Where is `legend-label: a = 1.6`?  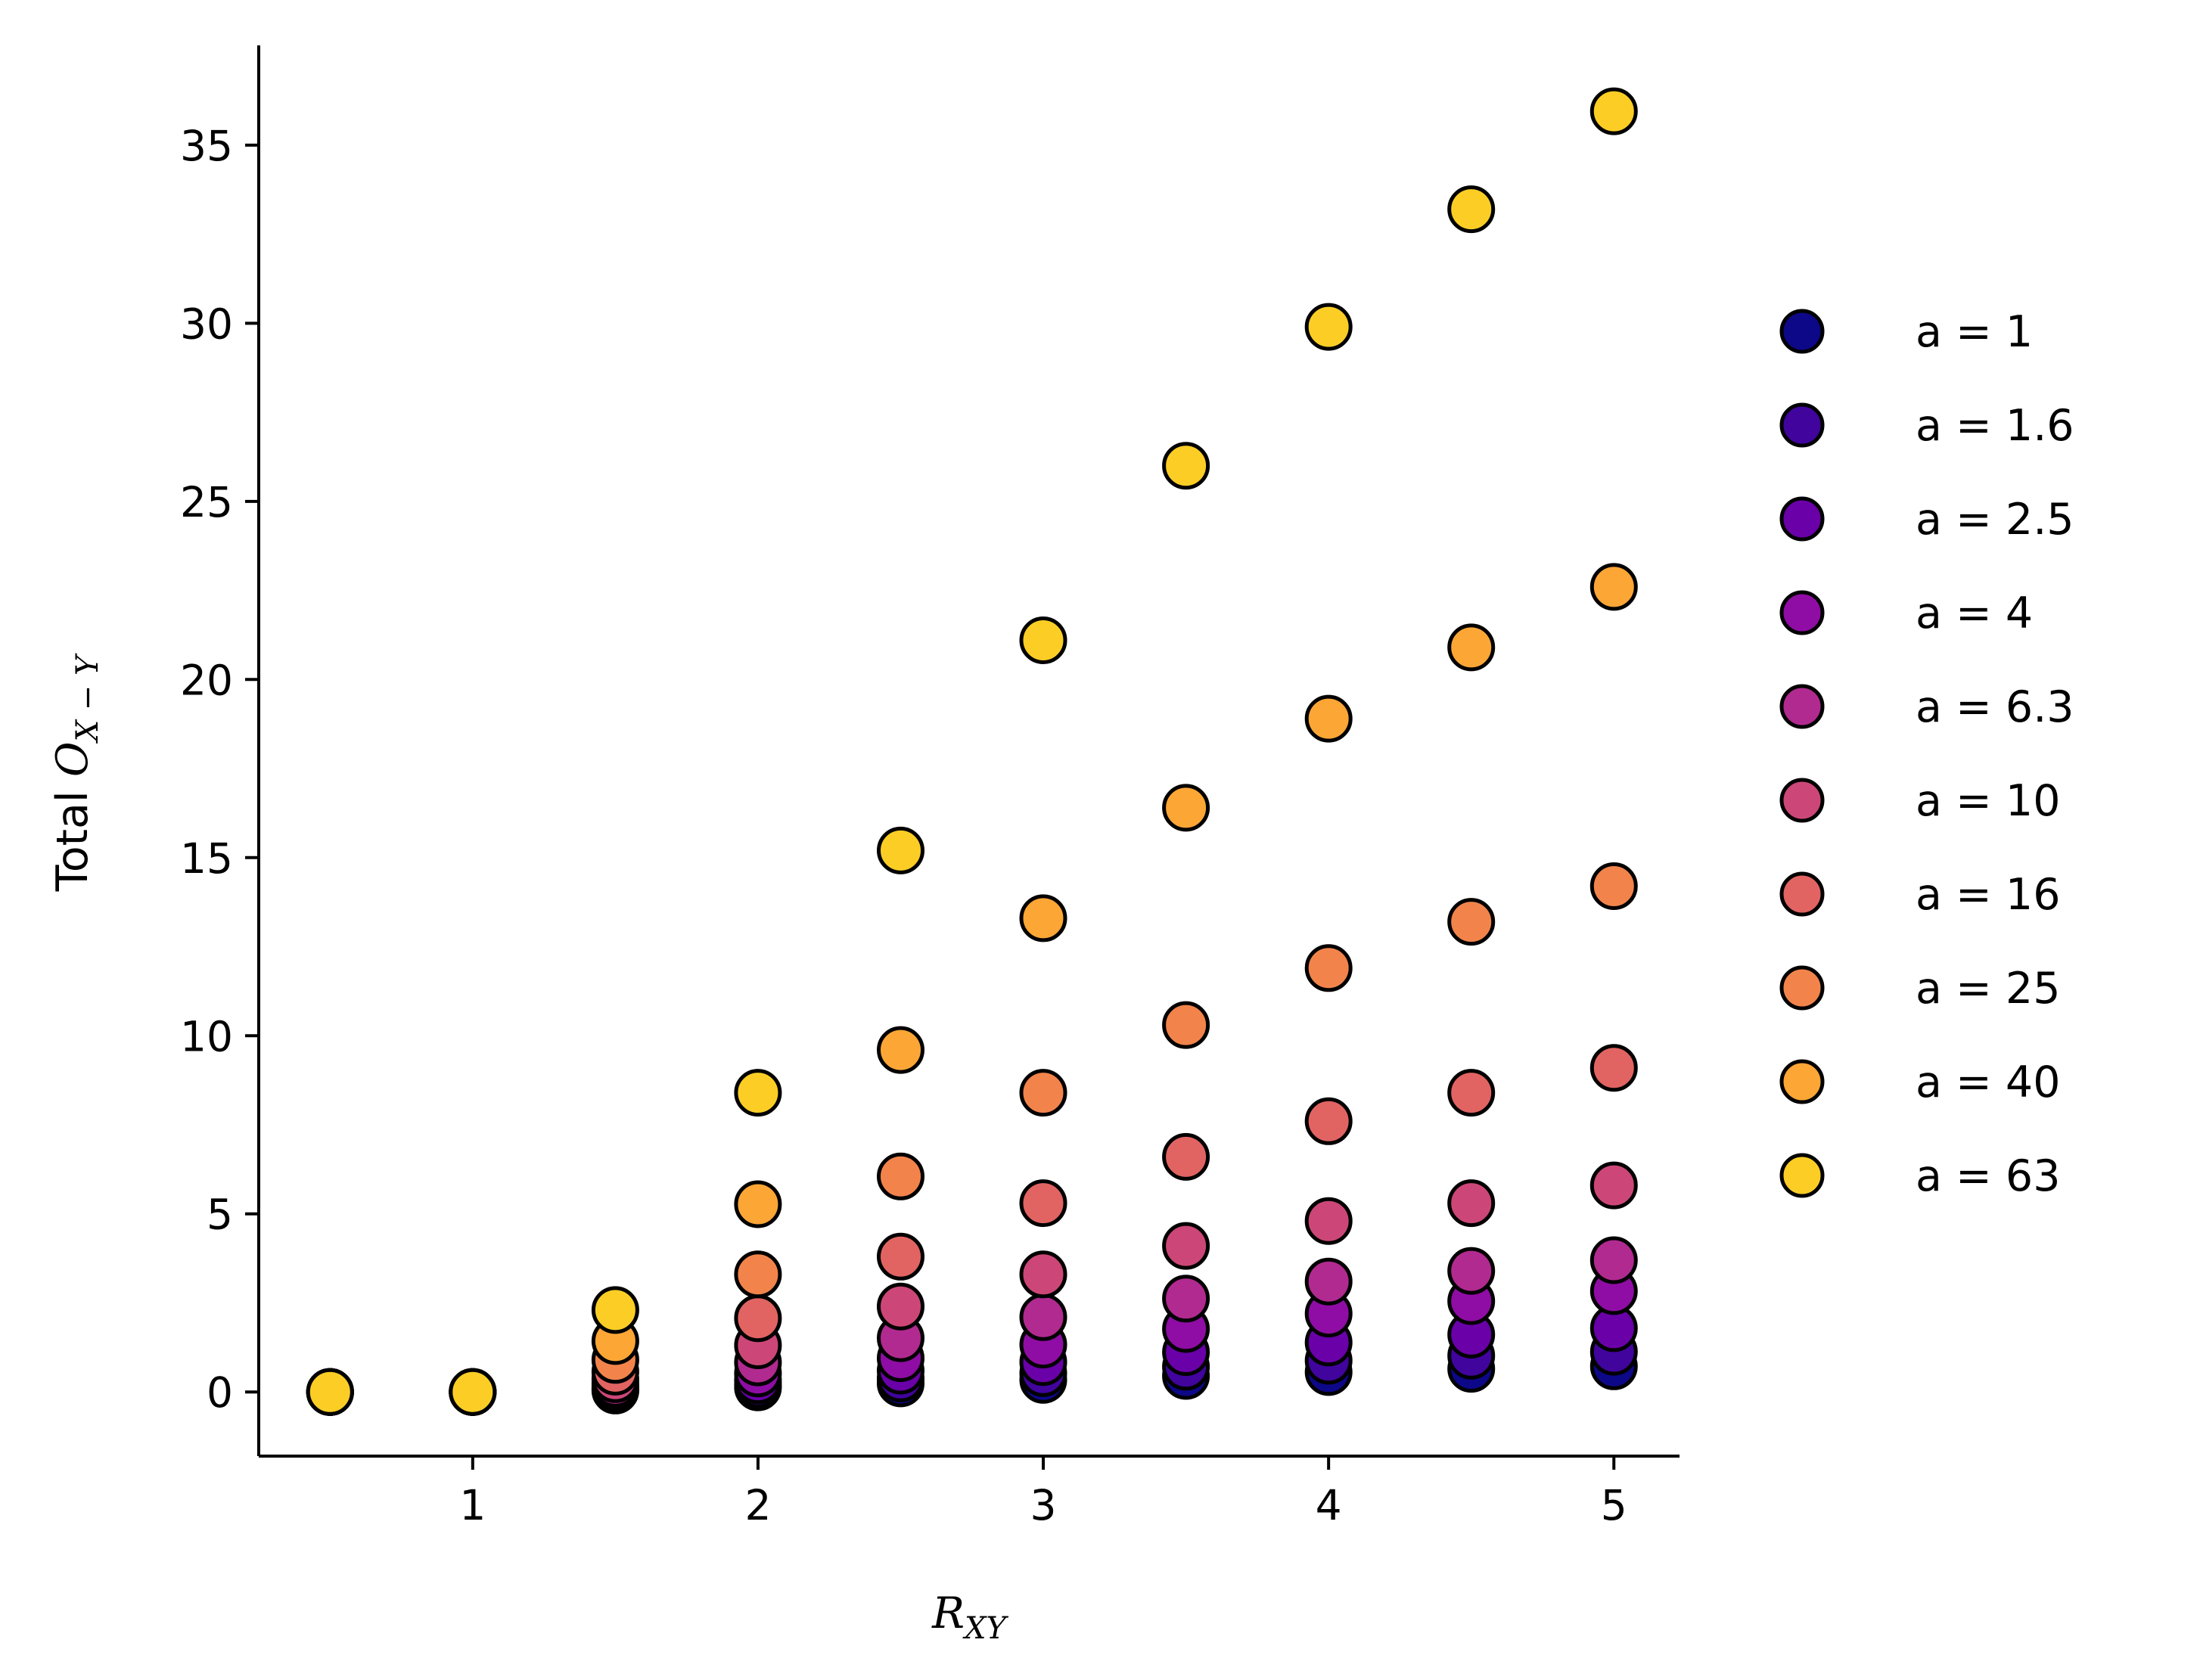 legend-label: a = 1.6 is located at coordinates (1995, 426).